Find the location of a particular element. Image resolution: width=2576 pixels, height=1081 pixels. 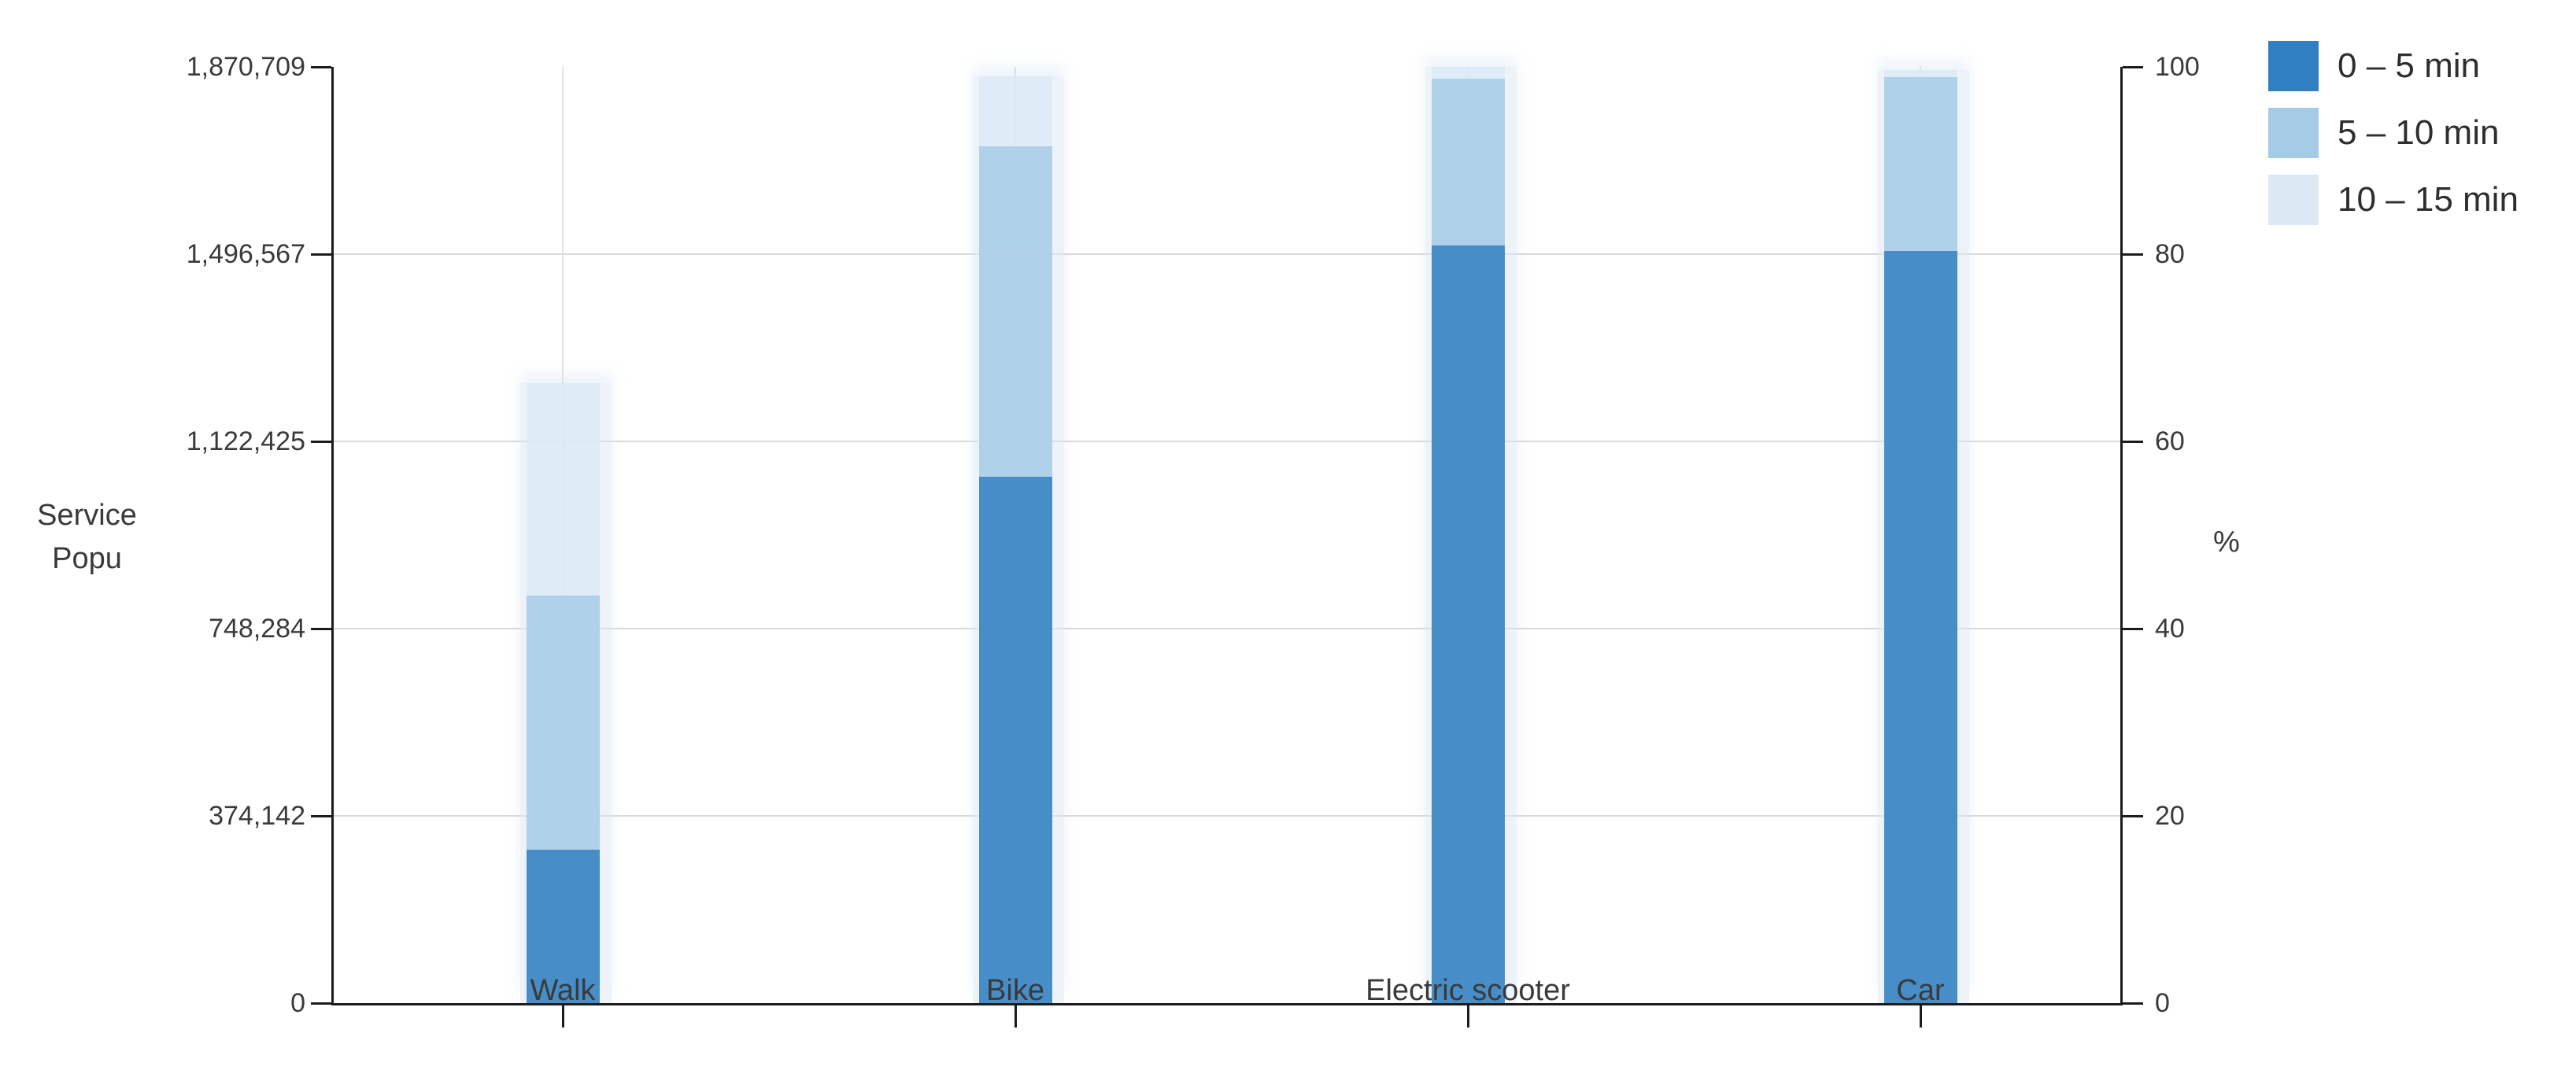

legend-item-2: 10 – 15 min is located at coordinates (2393, 200).